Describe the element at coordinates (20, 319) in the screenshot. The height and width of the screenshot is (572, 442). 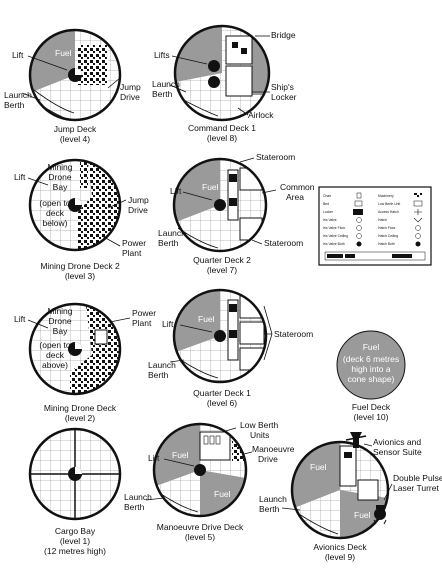
I see `mining-deck-1-lift-callout: Lift` at that location.